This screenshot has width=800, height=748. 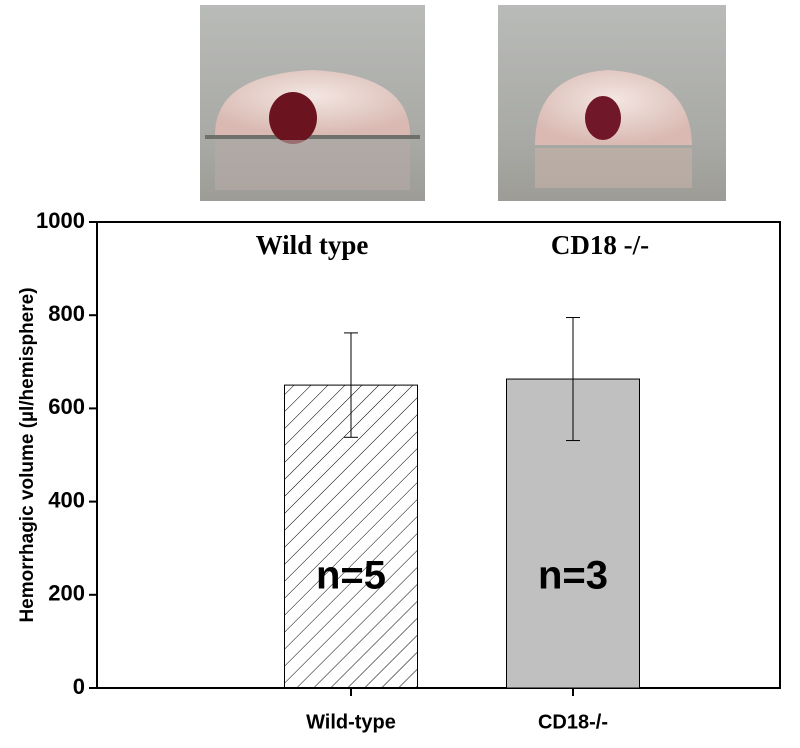 I want to click on y-tick-label: 400, so click(x=66, y=499).